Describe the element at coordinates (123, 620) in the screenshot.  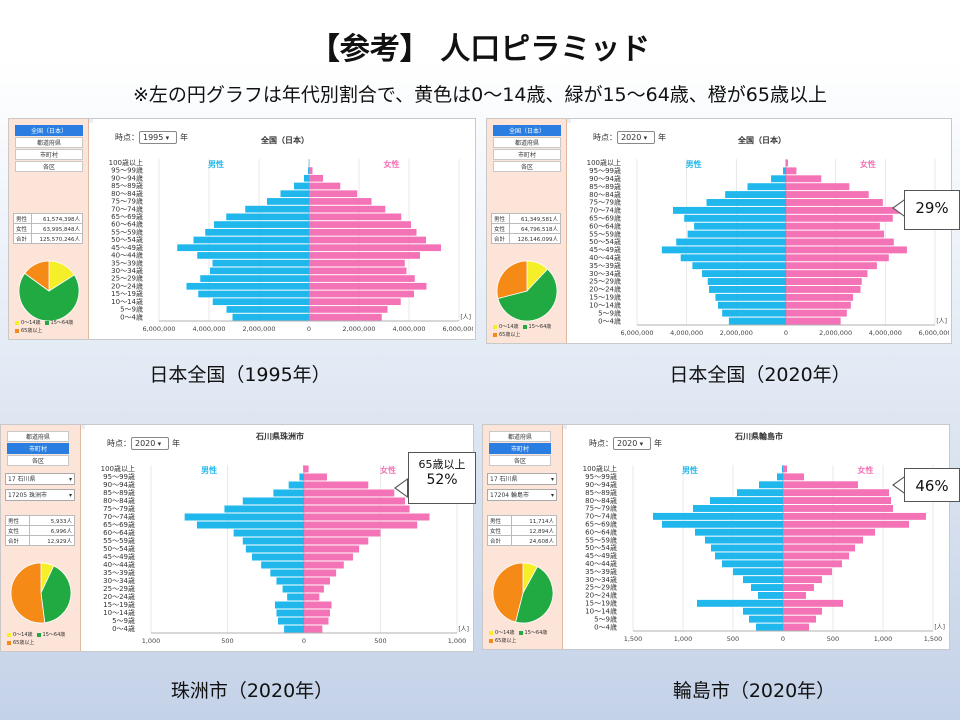
I see `age-label: 5～9歳` at that location.